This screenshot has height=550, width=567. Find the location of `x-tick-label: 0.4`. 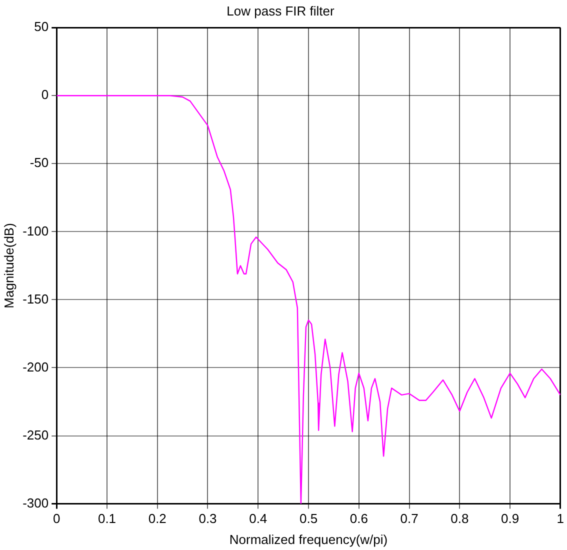

x-tick-label: 0.4 is located at coordinates (258, 518).